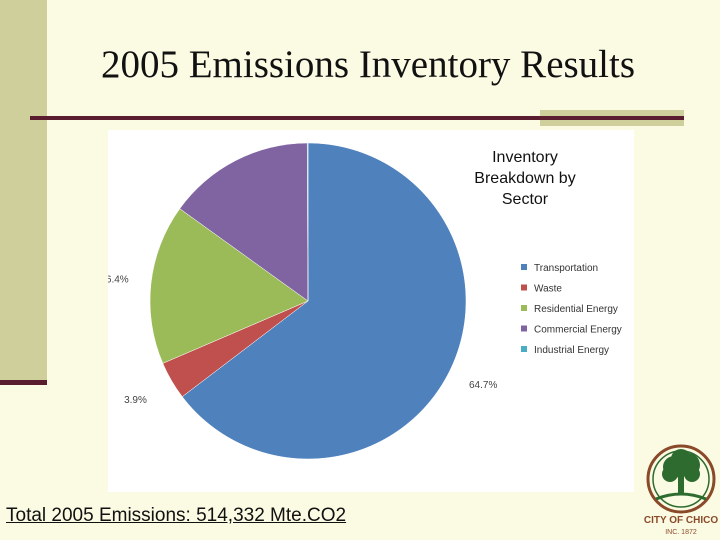  What do you see at coordinates (571, 350) in the screenshot?
I see `legend-label-industrial-energy: Industrial Energy` at bounding box center [571, 350].